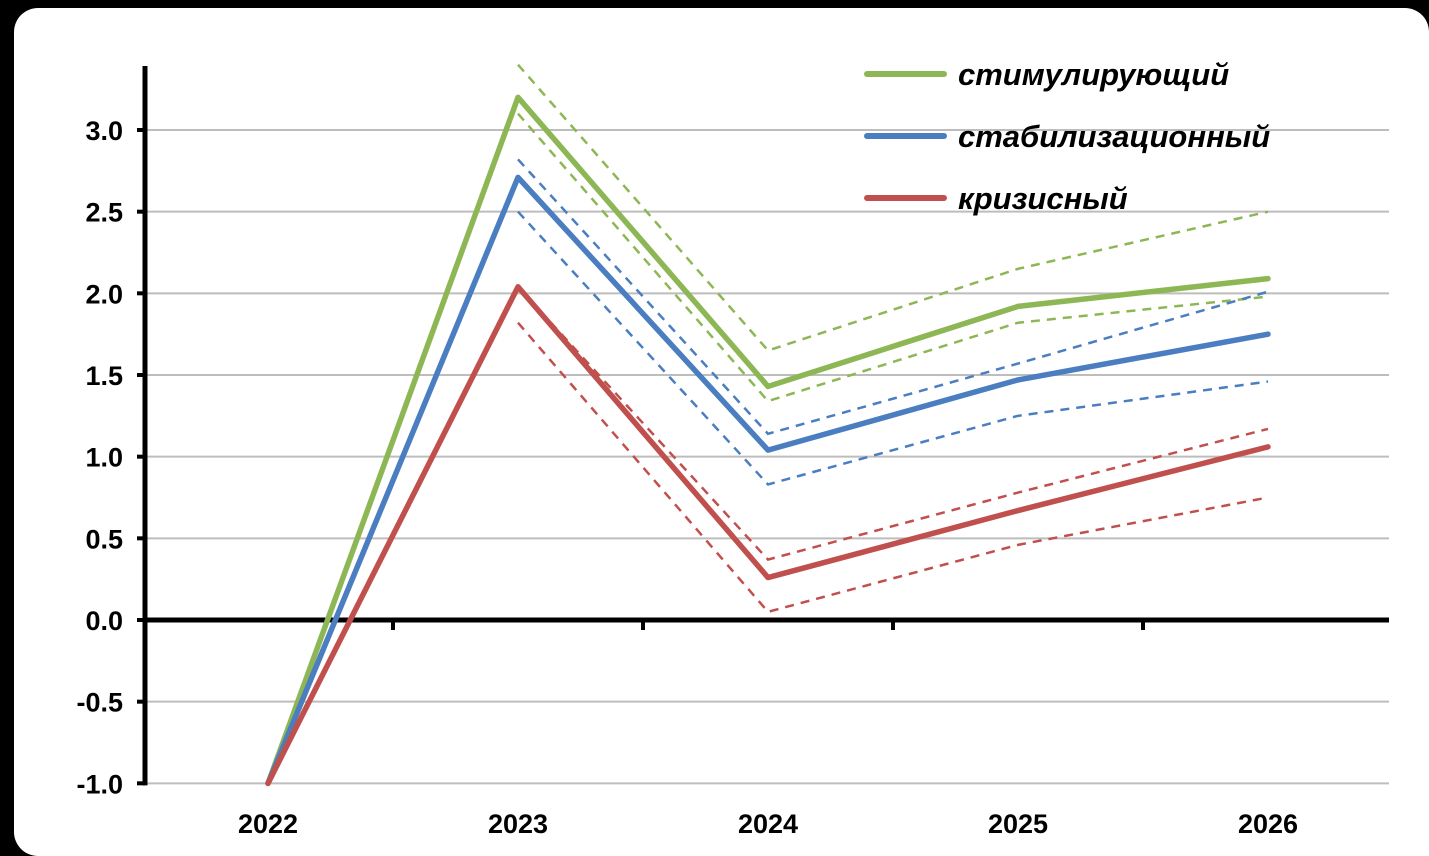 The height and width of the screenshot is (856, 1429). What do you see at coordinates (1114, 136) in the screenshot?
I see `legend-label: стабилизационный` at bounding box center [1114, 136].